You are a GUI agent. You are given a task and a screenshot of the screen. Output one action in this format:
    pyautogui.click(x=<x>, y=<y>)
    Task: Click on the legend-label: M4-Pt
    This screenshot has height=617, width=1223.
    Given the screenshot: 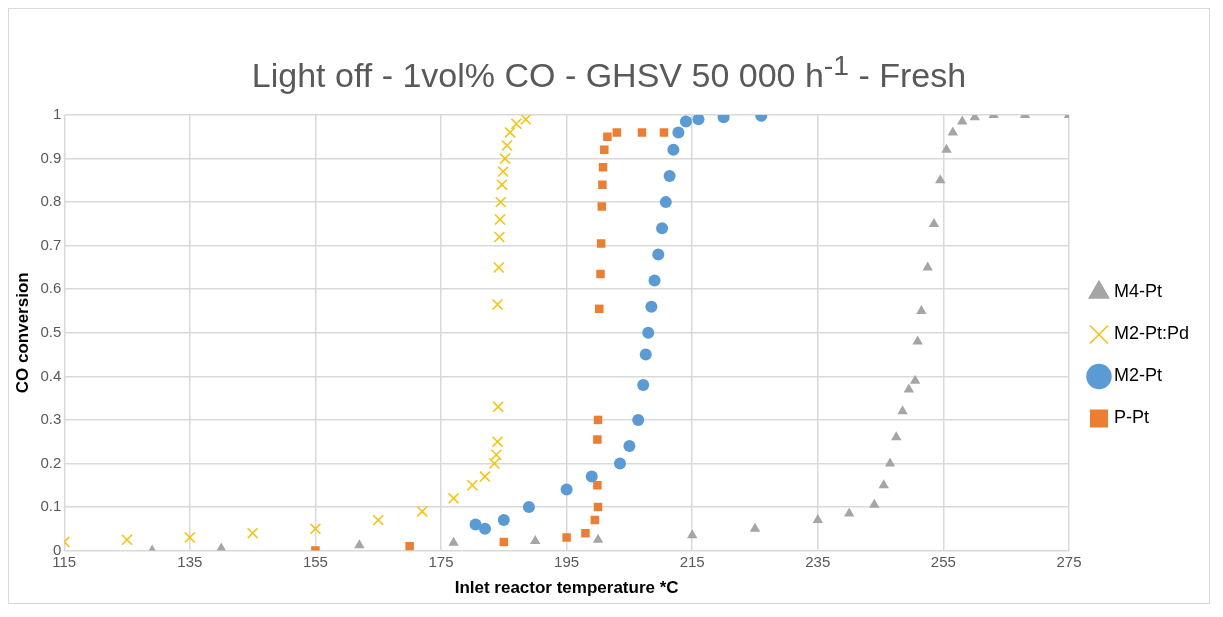 What is the action you would take?
    pyautogui.click(x=1137, y=291)
    